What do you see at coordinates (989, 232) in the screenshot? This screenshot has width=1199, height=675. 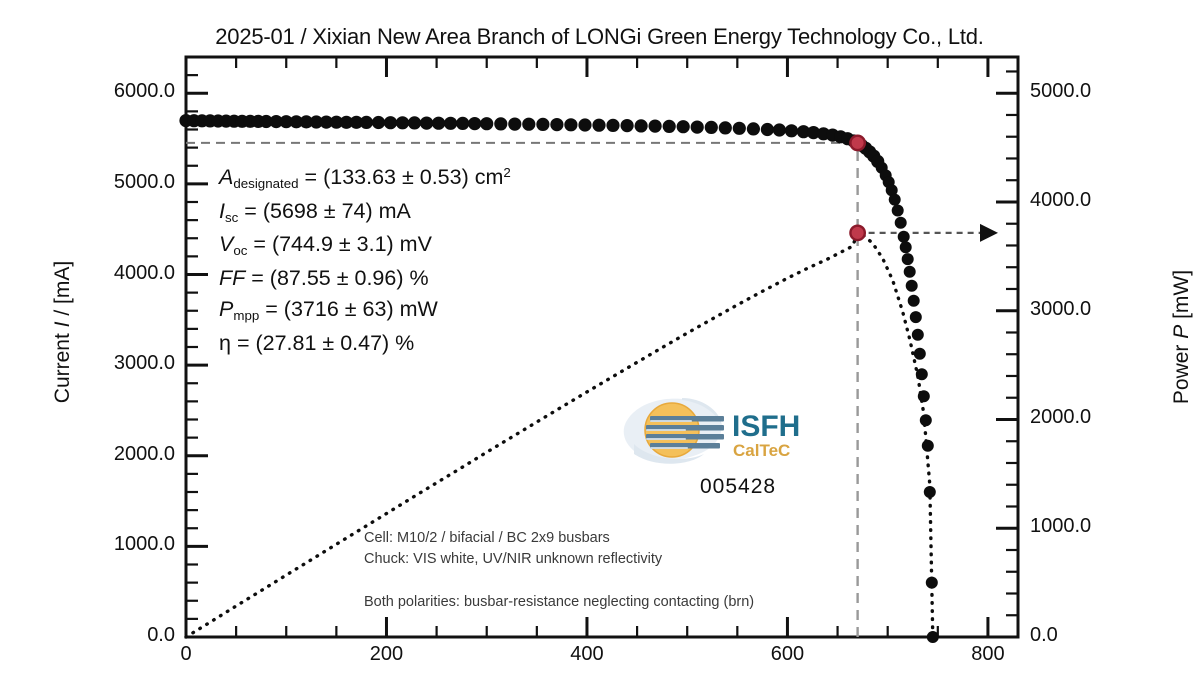 I see `pmpp-arrowhead` at bounding box center [989, 232].